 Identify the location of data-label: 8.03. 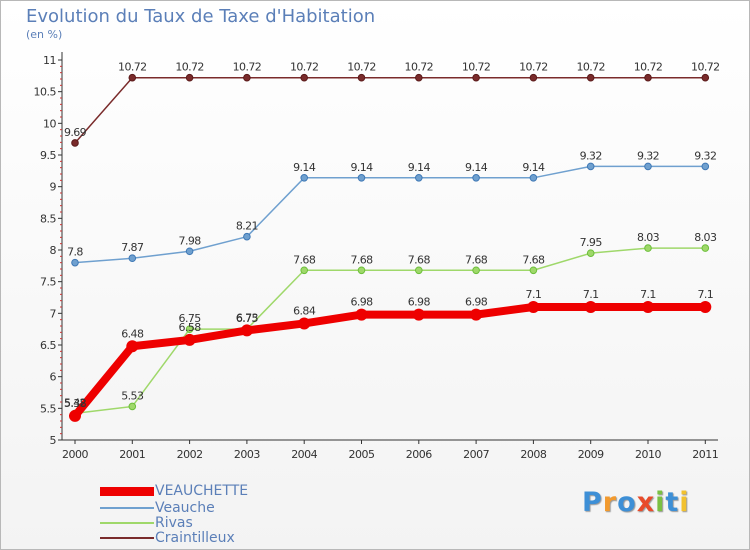
(705, 237).